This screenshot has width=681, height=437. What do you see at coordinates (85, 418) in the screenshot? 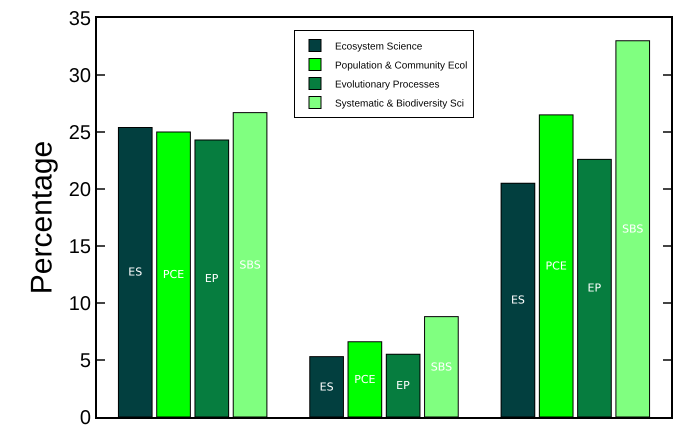
I see `y-tick-label: 0` at bounding box center [85, 418].